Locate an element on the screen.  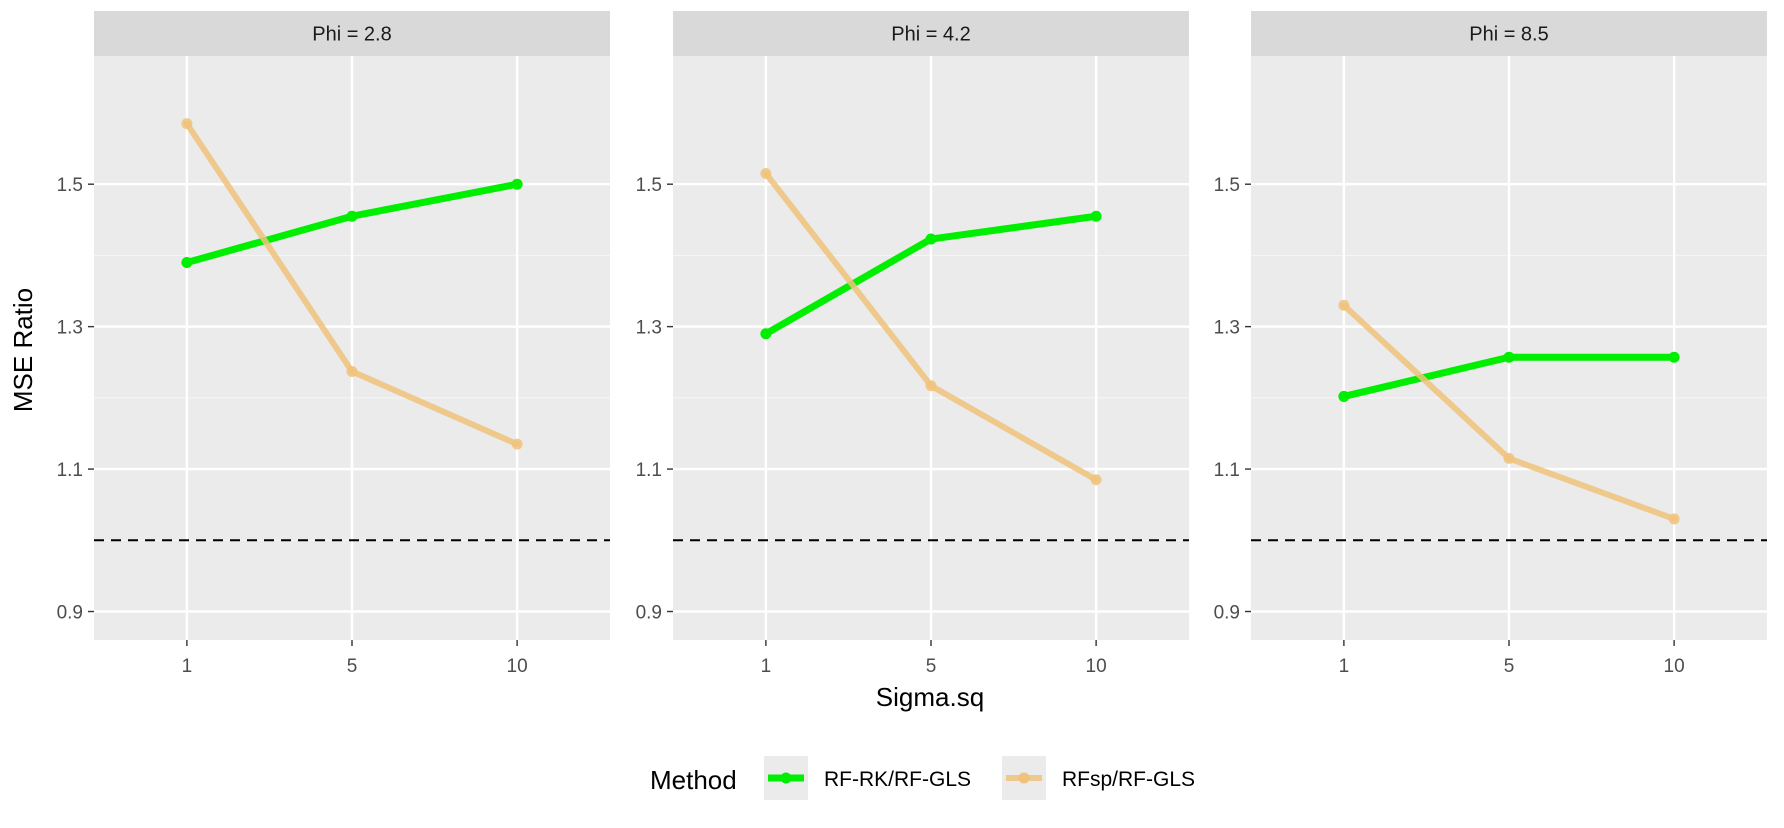
legend-item: RF-RK/RF-GLS is located at coordinates (867, 778).